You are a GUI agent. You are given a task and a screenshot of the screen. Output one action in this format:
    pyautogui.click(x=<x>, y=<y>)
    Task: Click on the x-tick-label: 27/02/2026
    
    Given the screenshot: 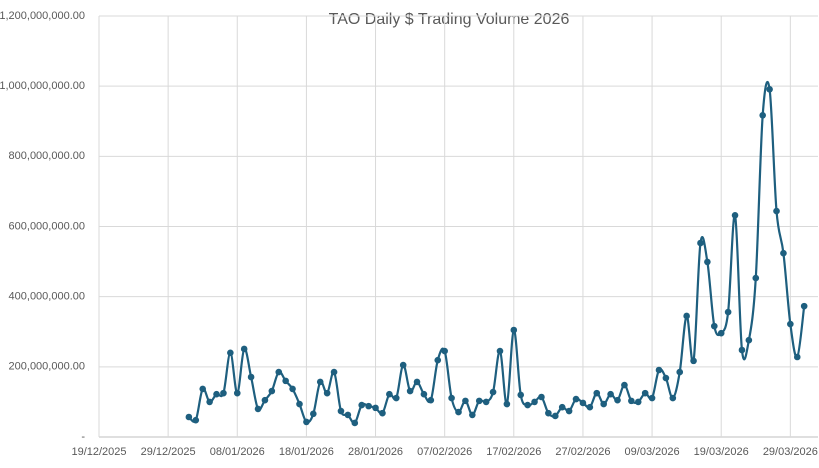 What is the action you would take?
    pyautogui.click(x=582, y=452)
    